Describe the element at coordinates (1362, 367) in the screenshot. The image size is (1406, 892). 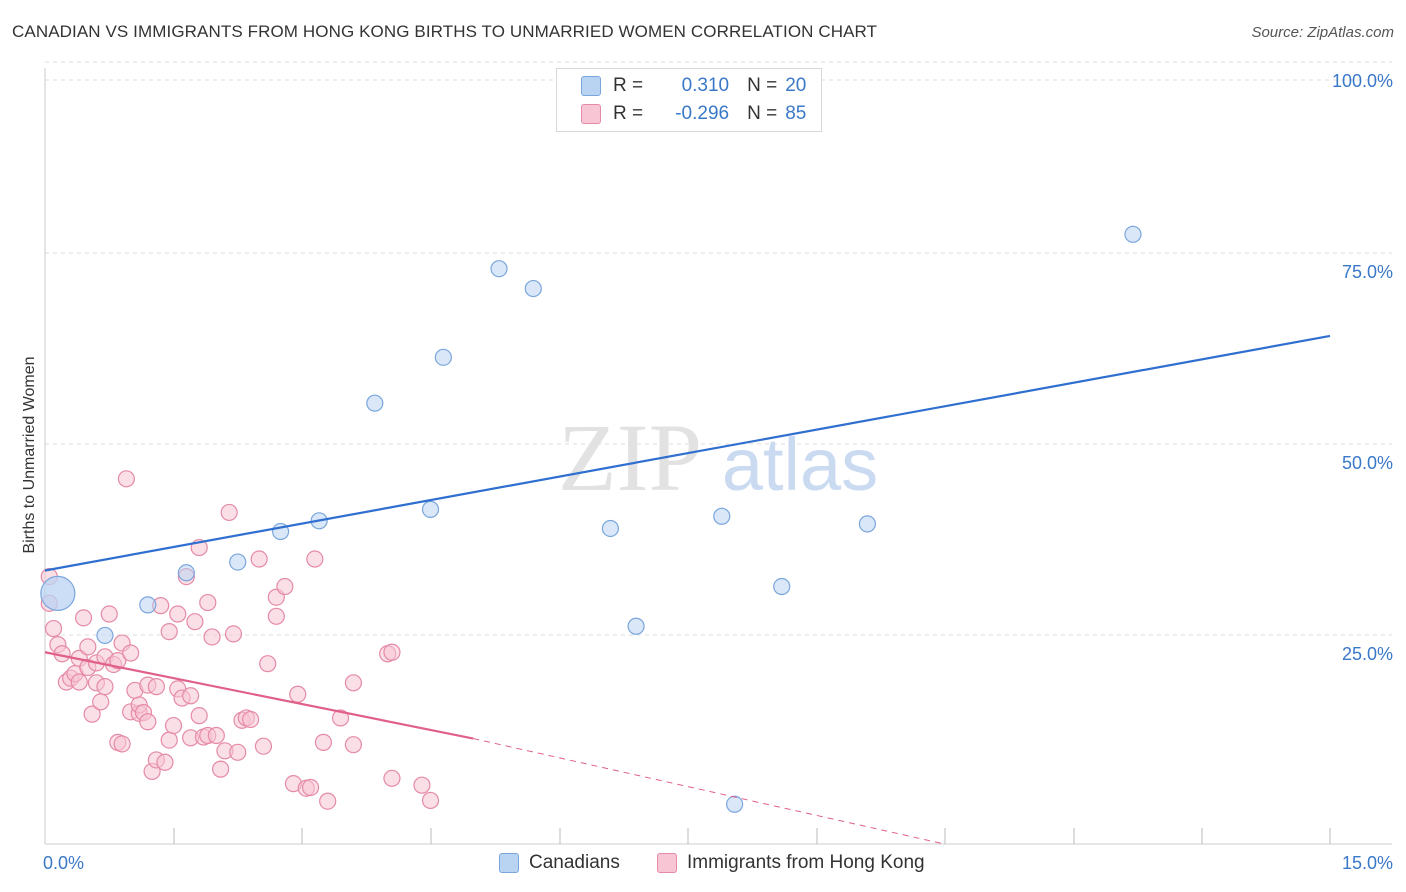
I see `y-tick-labels: 25.0% 50.0% 75.0% 100.0%` at that location.